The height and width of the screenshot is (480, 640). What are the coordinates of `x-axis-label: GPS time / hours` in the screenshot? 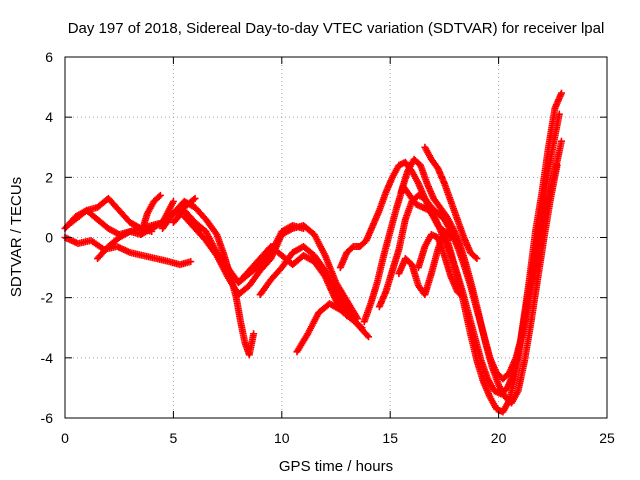 It's located at (336, 466).